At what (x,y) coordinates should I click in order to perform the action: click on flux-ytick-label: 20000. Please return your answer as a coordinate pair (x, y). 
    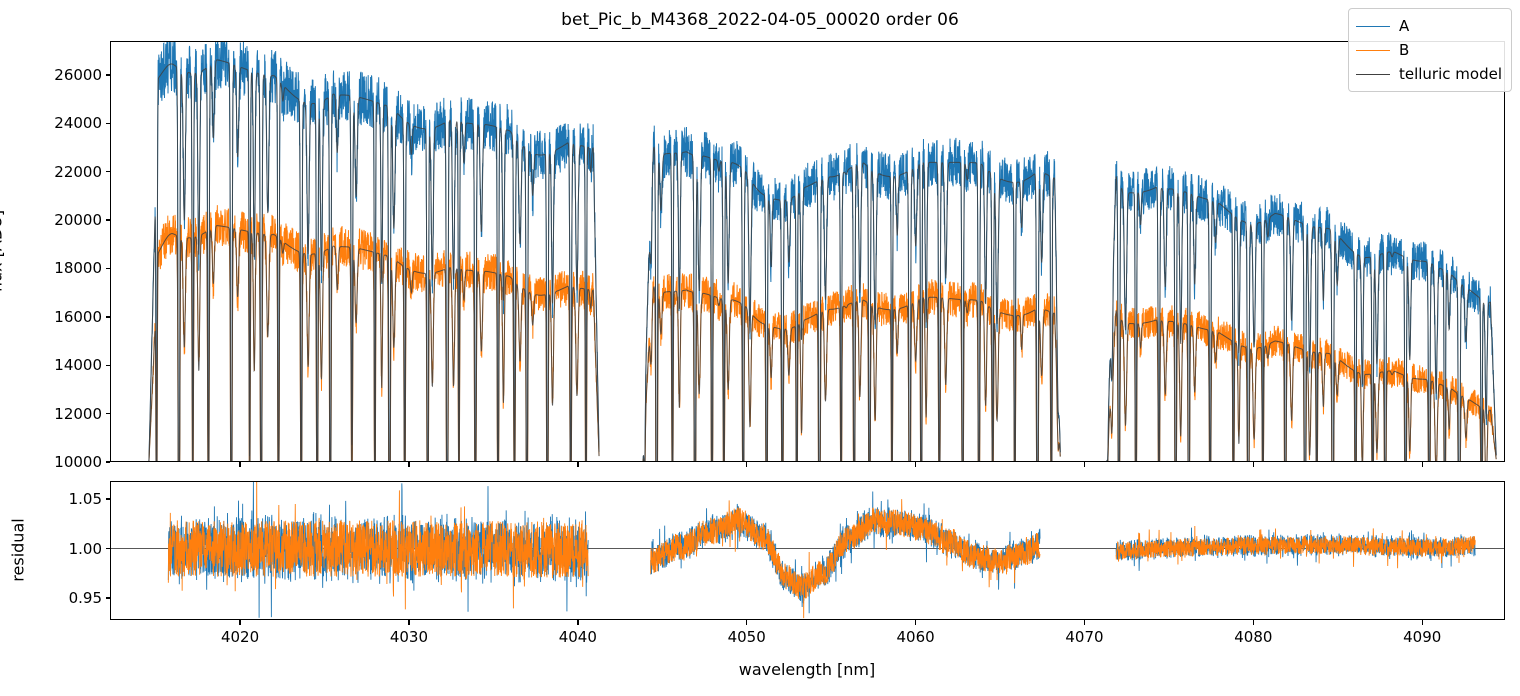
    Looking at the image, I should click on (78, 220).